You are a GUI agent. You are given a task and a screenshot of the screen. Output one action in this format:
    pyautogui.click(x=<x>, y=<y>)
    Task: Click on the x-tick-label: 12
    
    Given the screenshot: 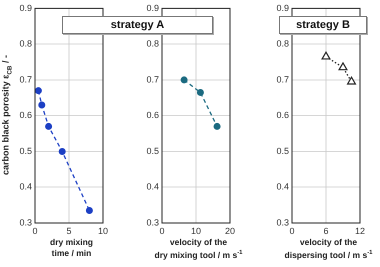 What is the action you would take?
    pyautogui.click(x=359, y=231)
    